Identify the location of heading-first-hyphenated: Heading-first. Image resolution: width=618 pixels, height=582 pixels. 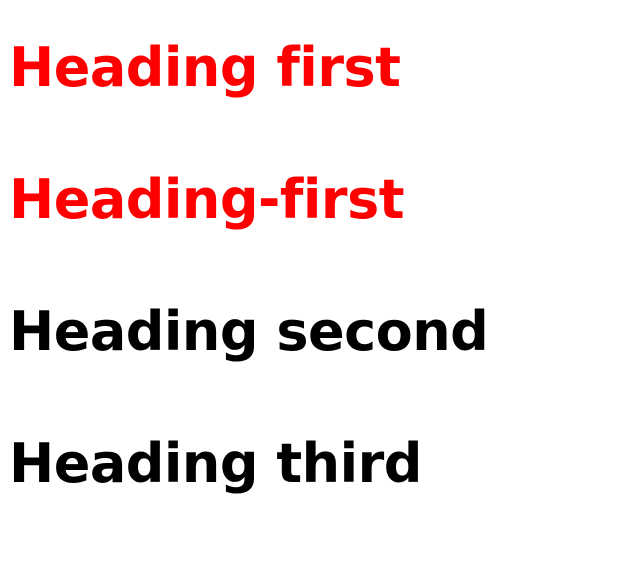
(207, 199).